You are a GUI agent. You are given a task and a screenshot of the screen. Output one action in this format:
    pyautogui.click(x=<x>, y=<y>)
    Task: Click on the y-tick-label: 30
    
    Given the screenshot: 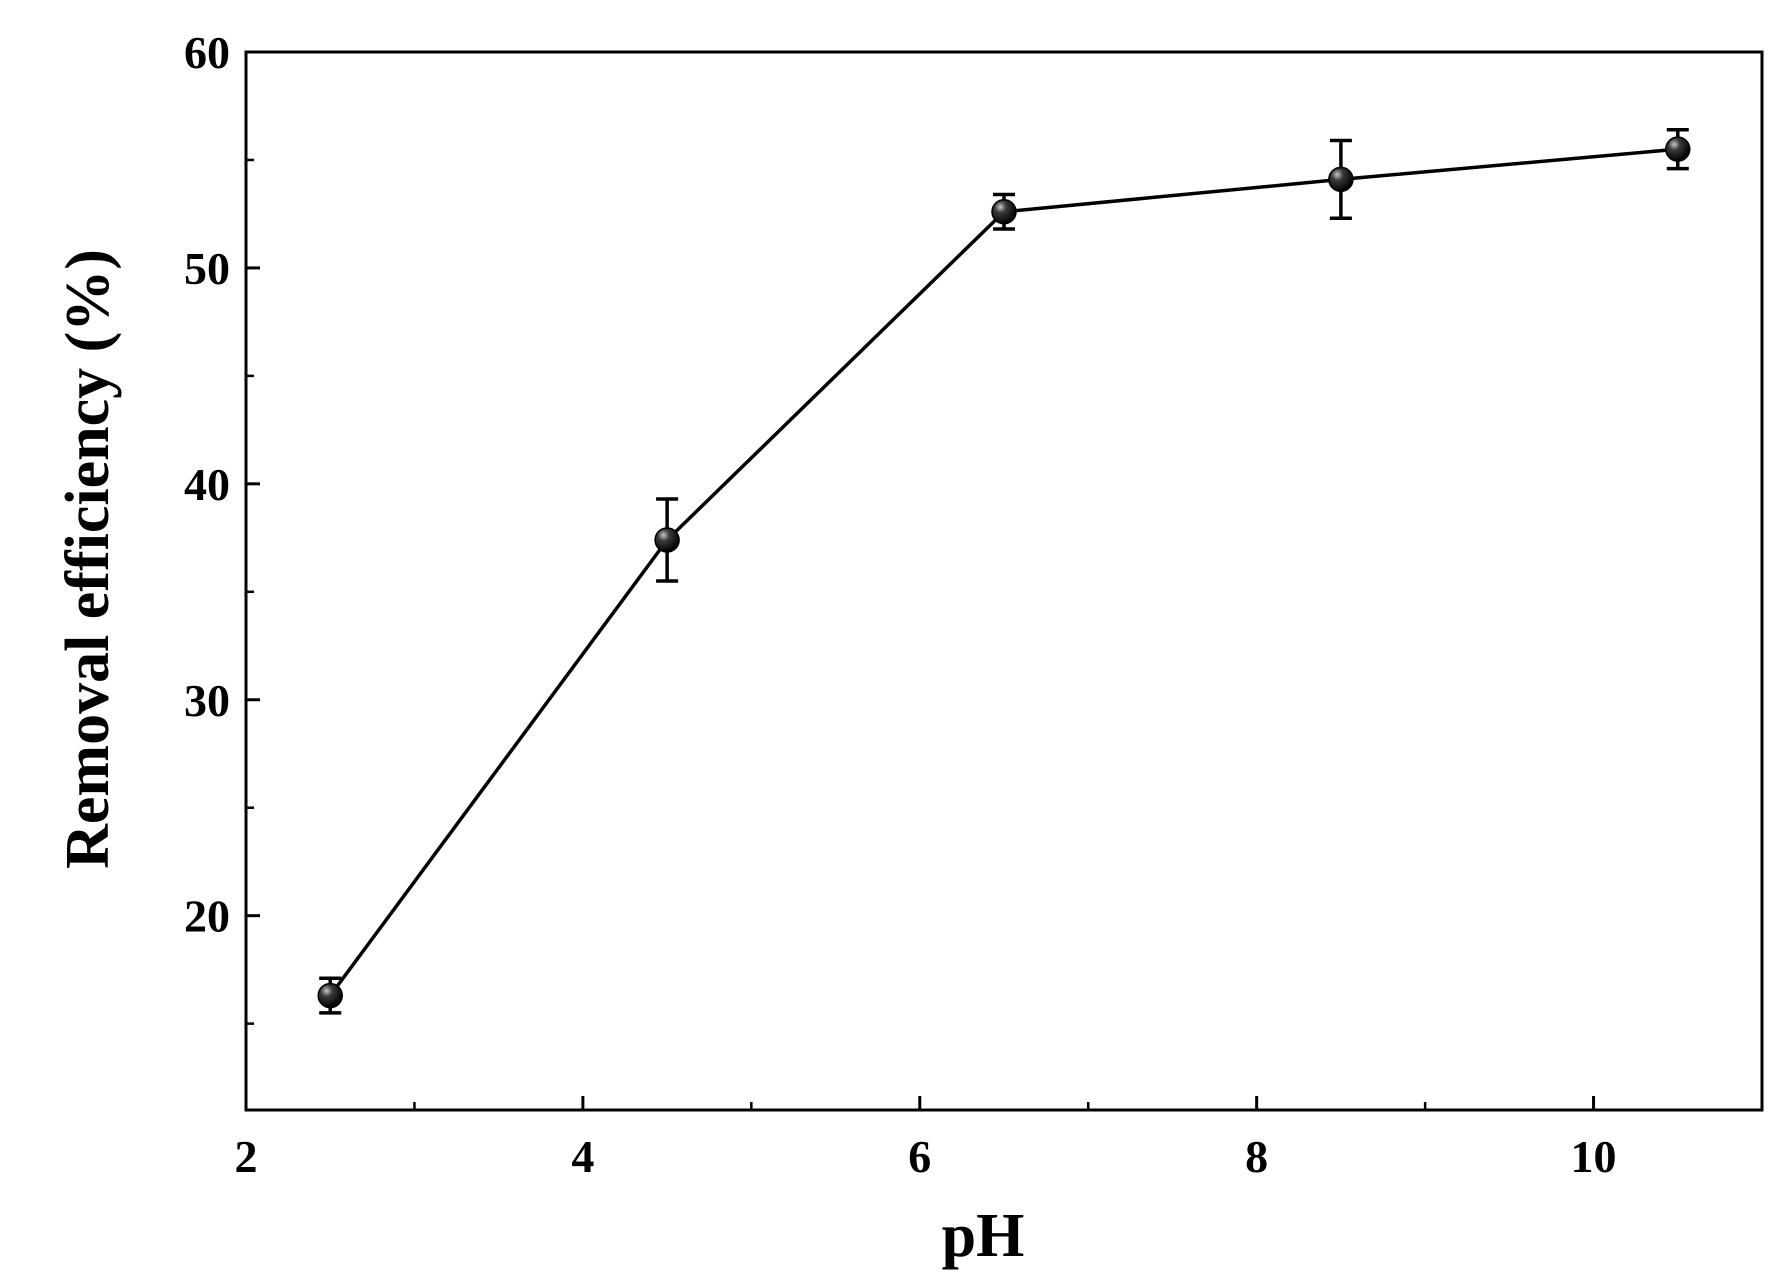 What is the action you would take?
    pyautogui.click(x=207, y=700)
    